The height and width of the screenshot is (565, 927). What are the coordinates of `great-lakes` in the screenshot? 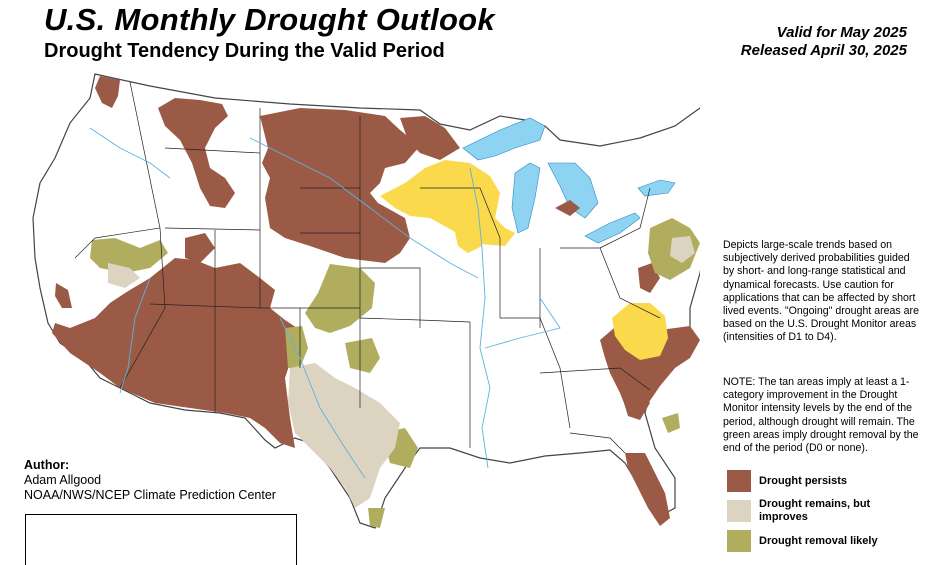 It's located at (569, 180).